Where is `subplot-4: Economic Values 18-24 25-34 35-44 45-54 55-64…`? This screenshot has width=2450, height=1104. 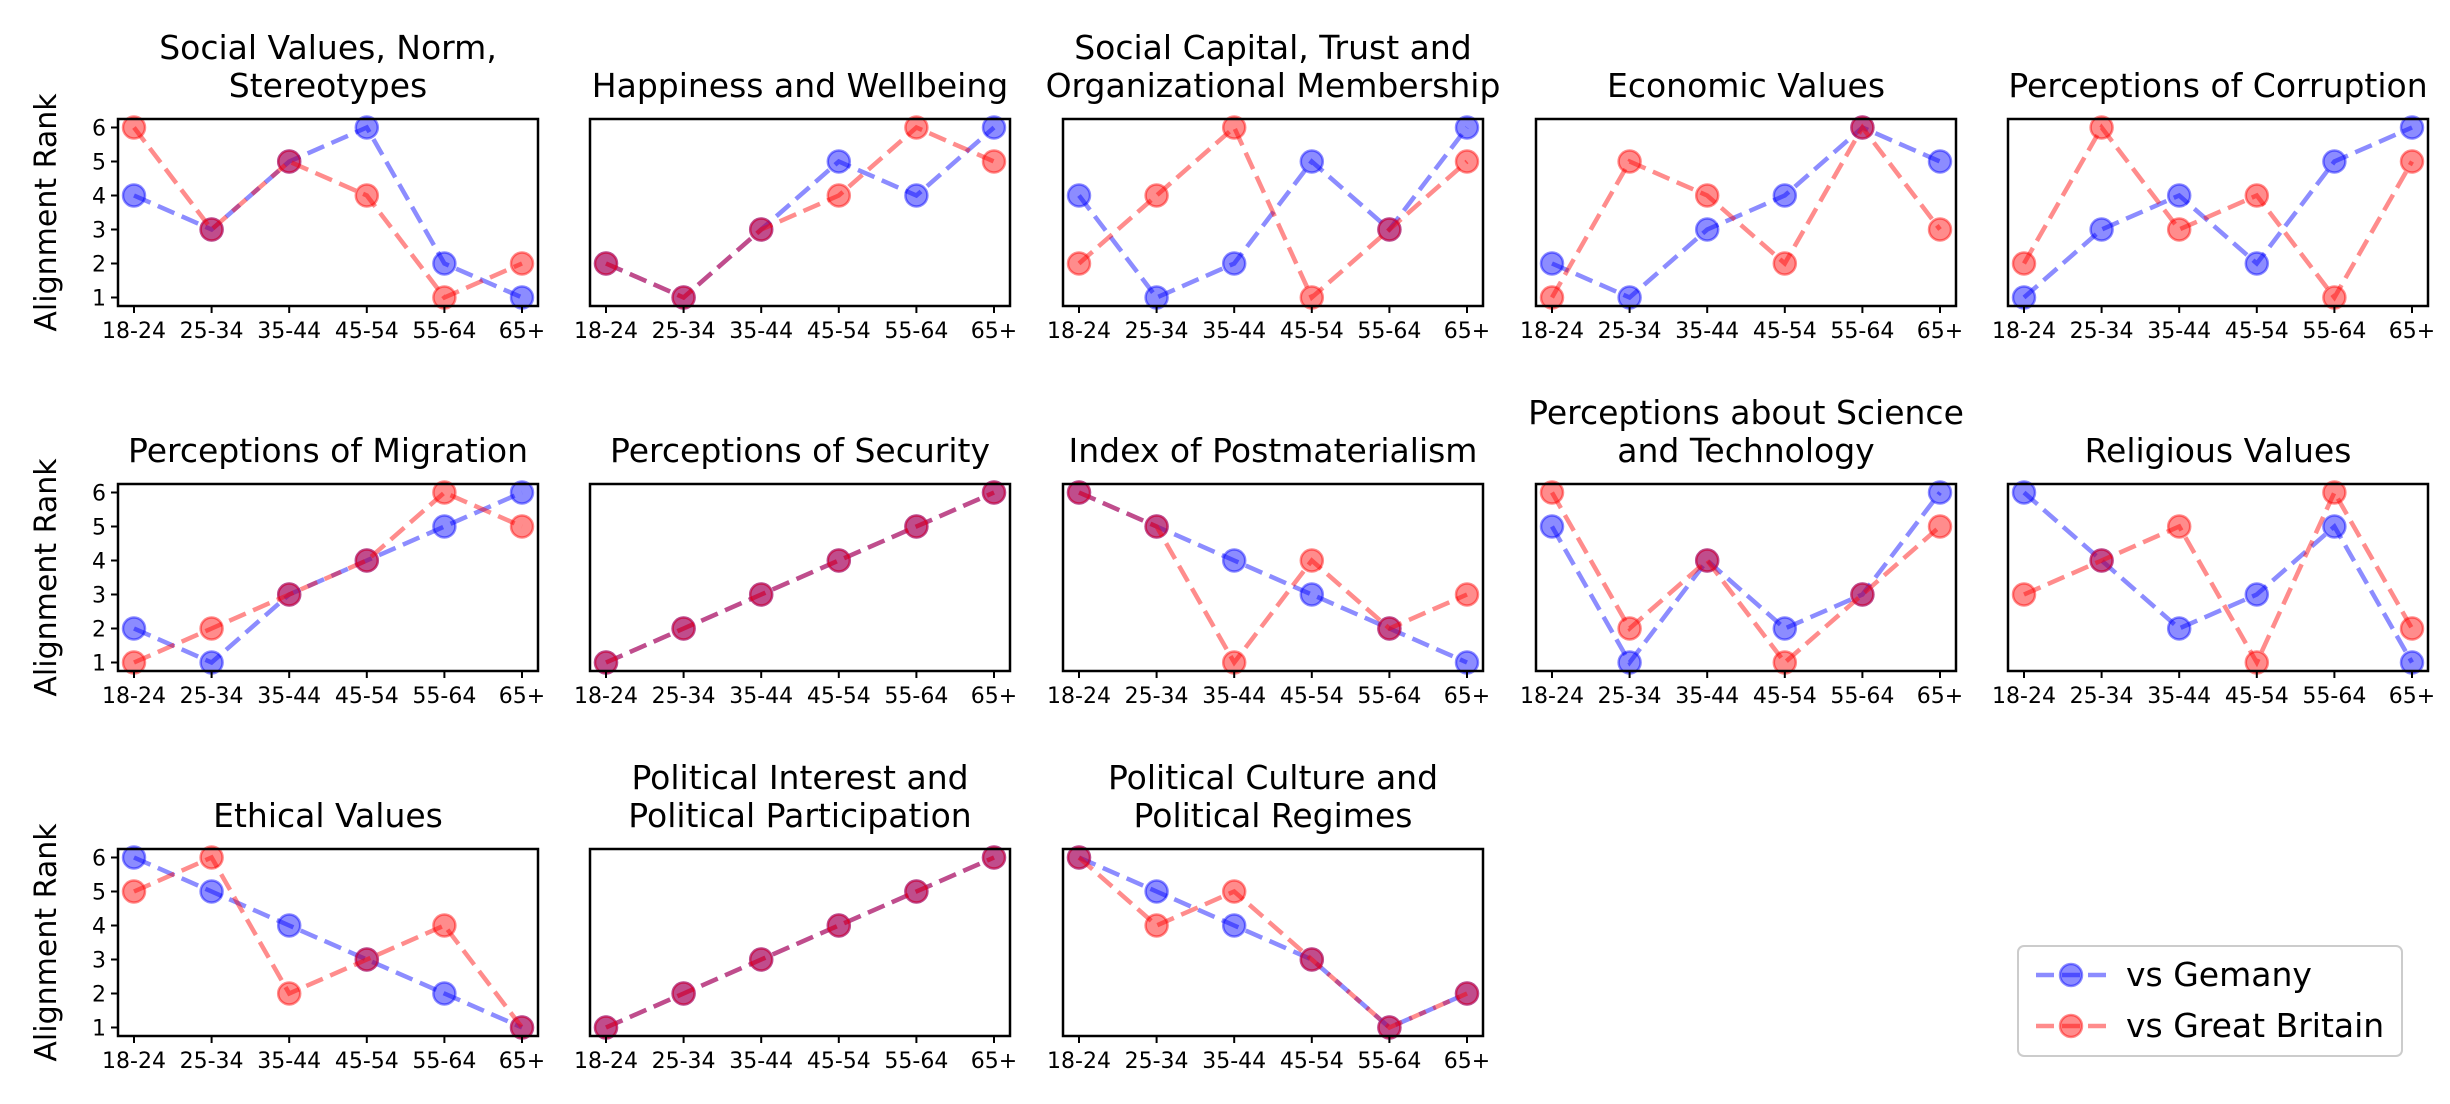 subplot-4: Economic Values 18-24 25-34 35-44 45-54 55-64… is located at coordinates (1741, 205).